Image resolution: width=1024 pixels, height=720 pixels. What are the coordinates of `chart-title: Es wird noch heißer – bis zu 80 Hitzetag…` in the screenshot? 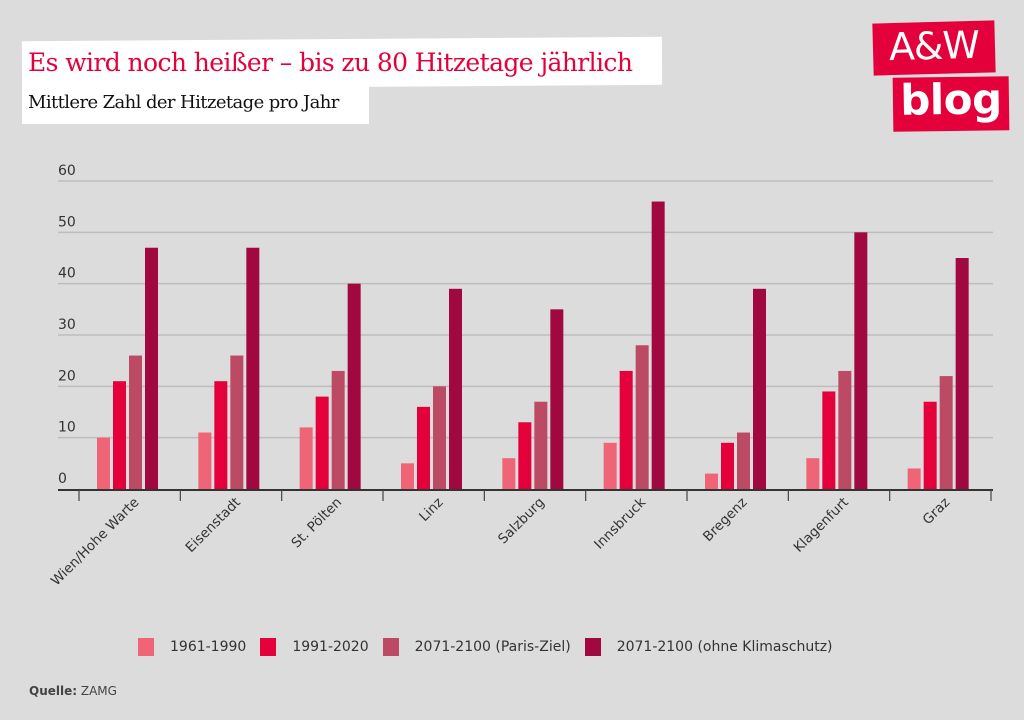 It's located at (330, 62).